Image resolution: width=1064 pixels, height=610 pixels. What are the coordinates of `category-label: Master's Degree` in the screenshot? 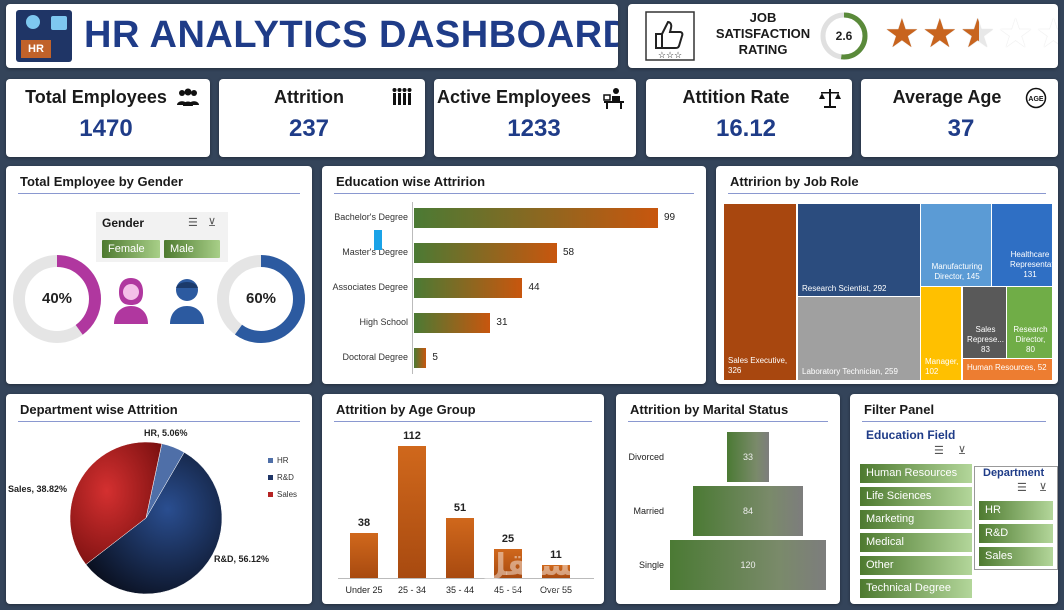 It's located at (375, 252).